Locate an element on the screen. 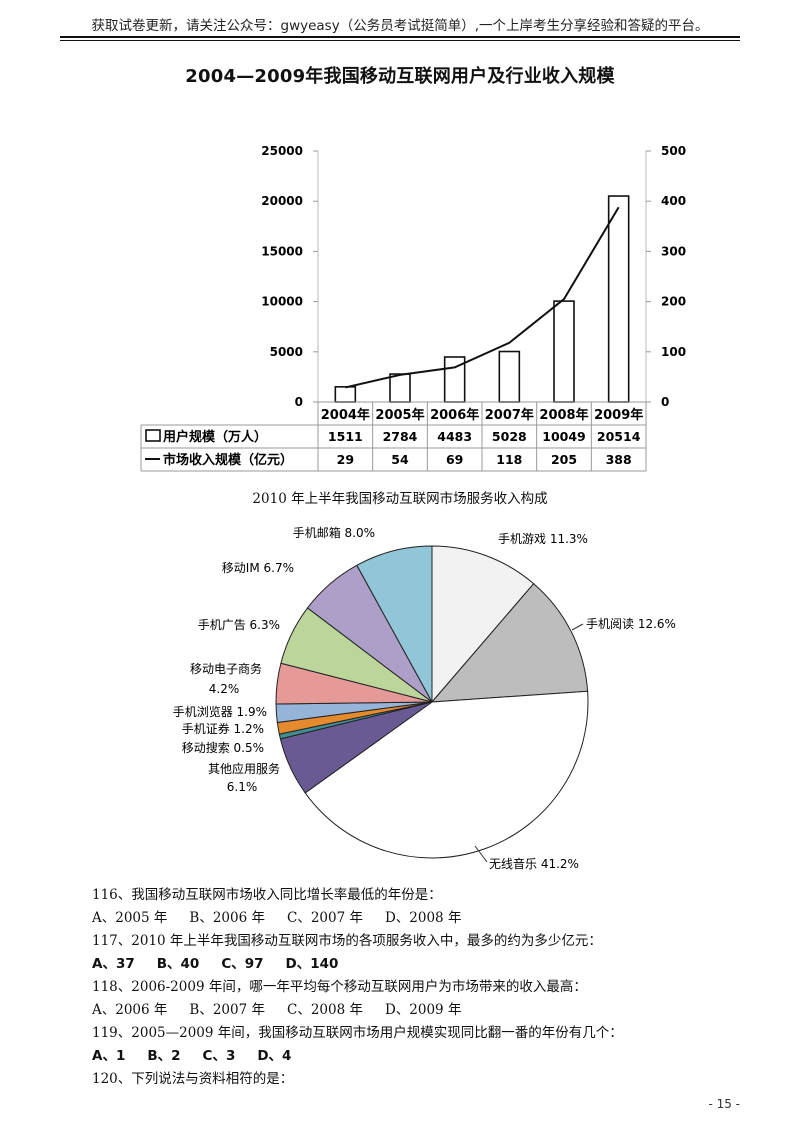 The height and width of the screenshot is (1132, 800). option-row: A、1 B、2 C、3 D、4 is located at coordinates (202, 1056).